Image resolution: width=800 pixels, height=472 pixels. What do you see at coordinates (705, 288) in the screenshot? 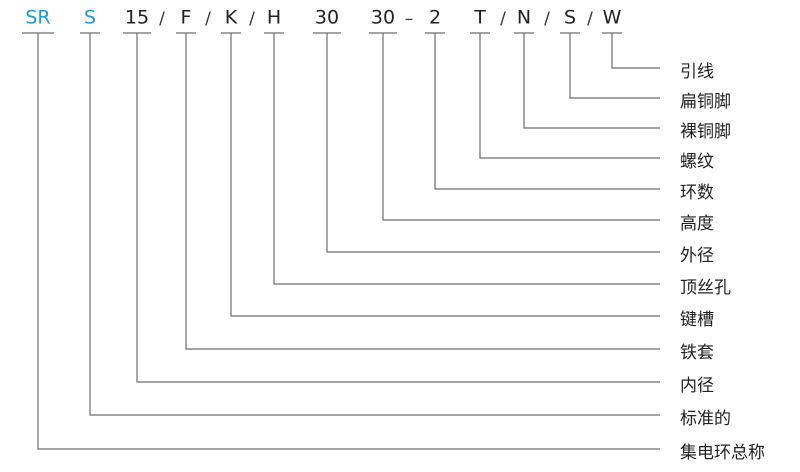
I see `code-label: 顶丝孔` at bounding box center [705, 288].